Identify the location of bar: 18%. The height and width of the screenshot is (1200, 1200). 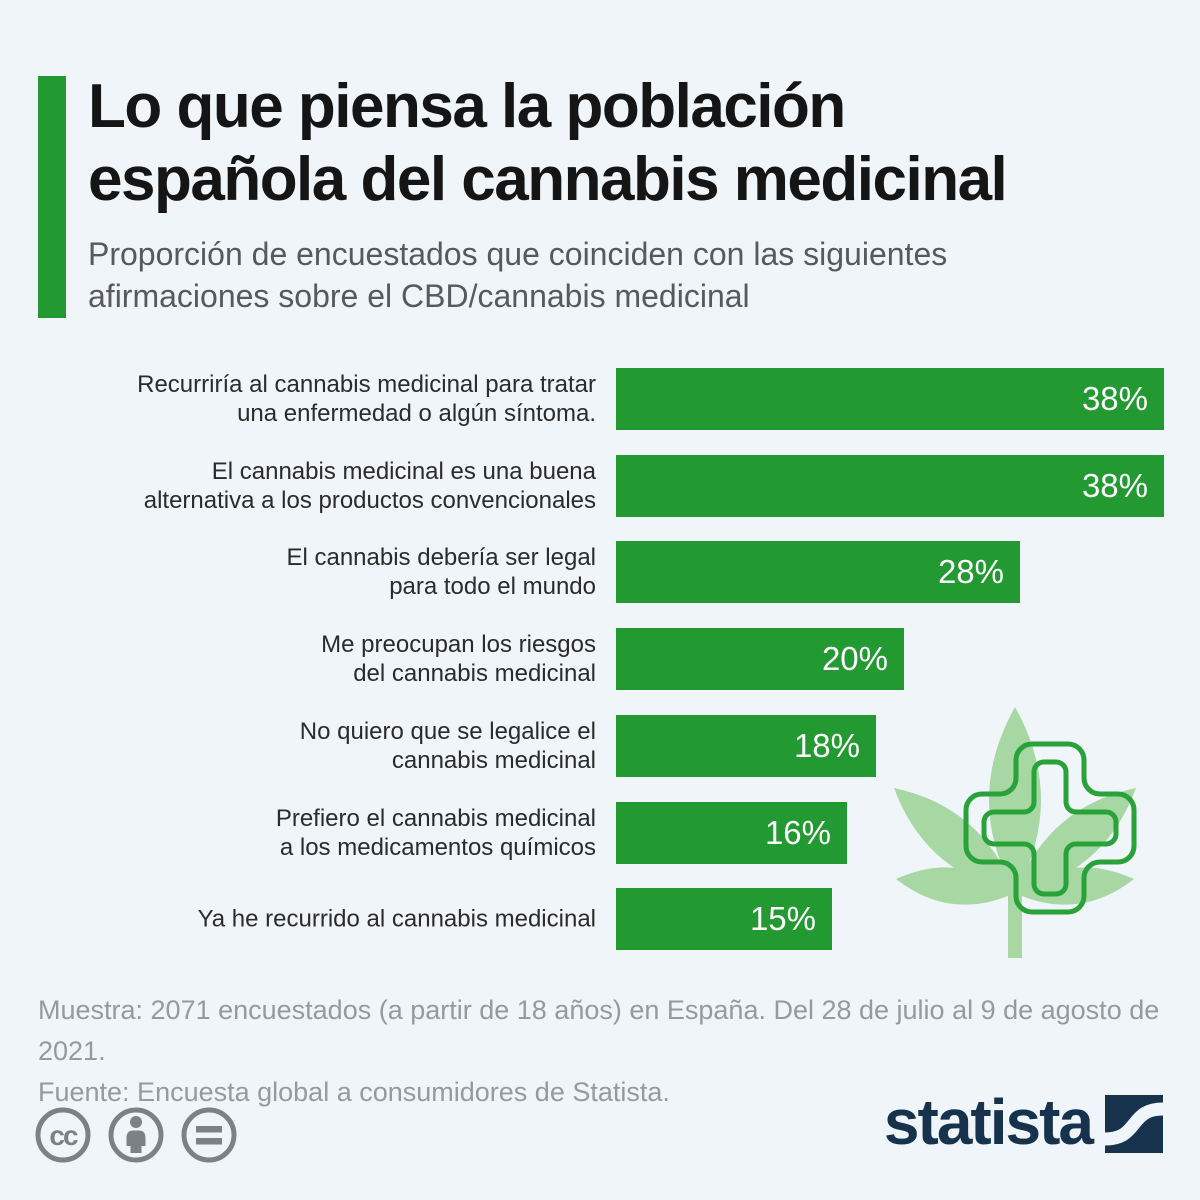
(746, 746).